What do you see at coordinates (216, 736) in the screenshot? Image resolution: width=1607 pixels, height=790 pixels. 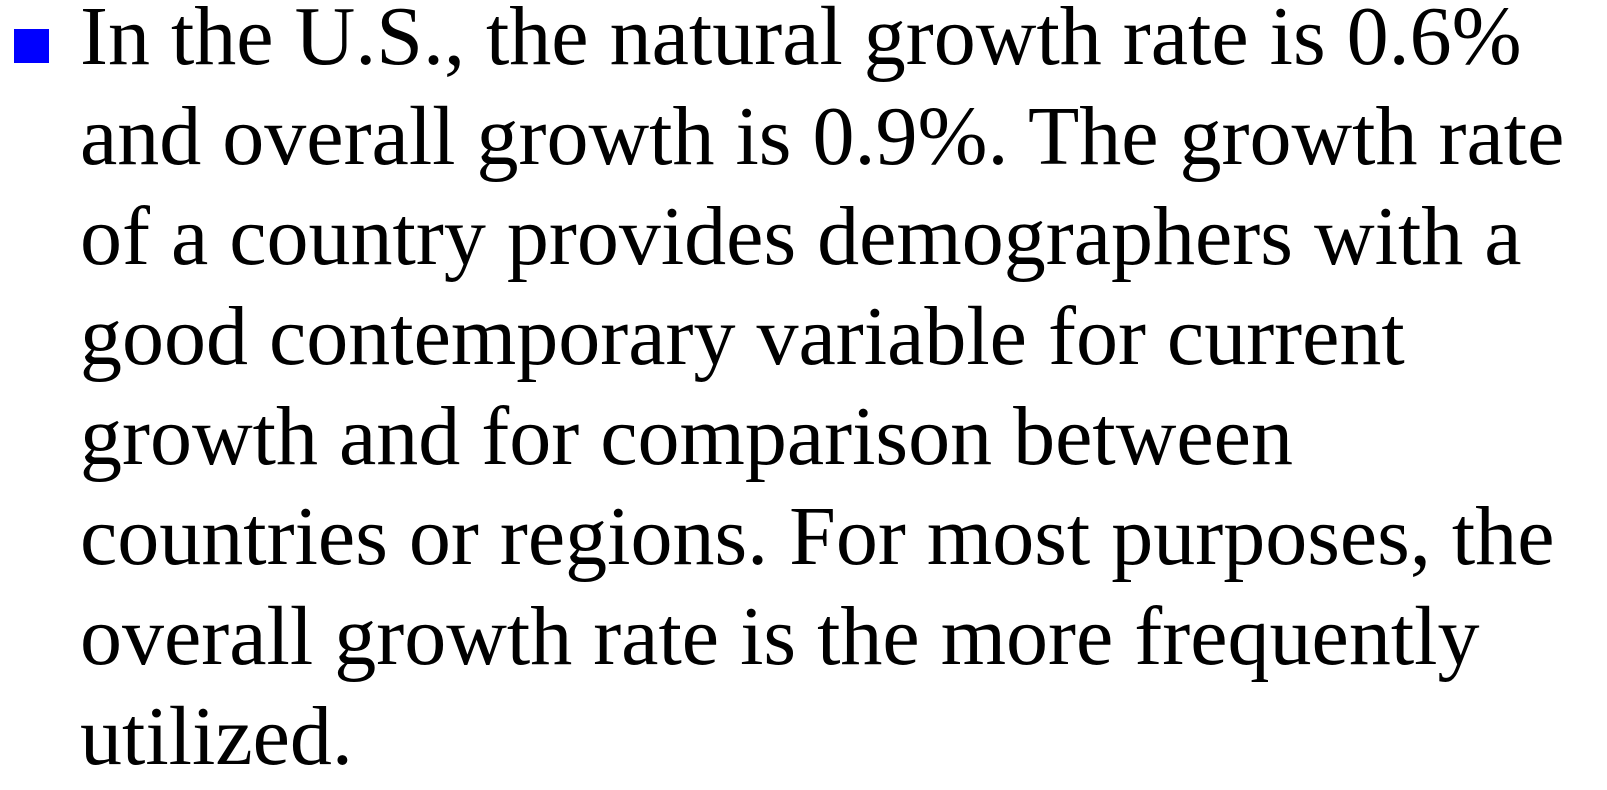 I see `text-line: utilized.` at bounding box center [216, 736].